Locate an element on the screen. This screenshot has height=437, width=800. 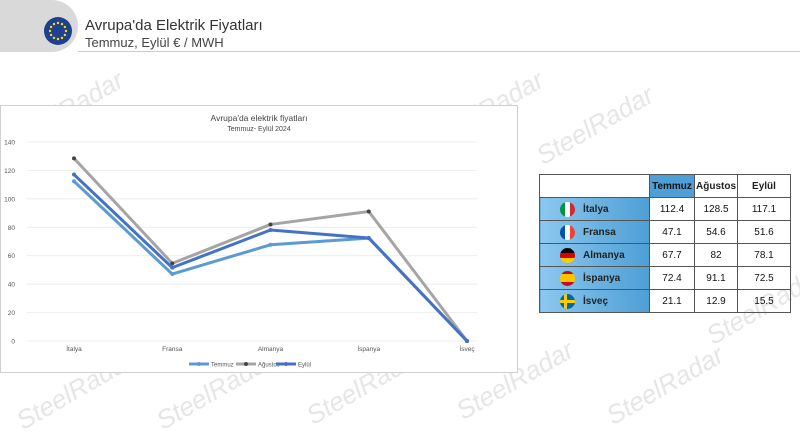
table-header-cell is located at coordinates (594, 186).